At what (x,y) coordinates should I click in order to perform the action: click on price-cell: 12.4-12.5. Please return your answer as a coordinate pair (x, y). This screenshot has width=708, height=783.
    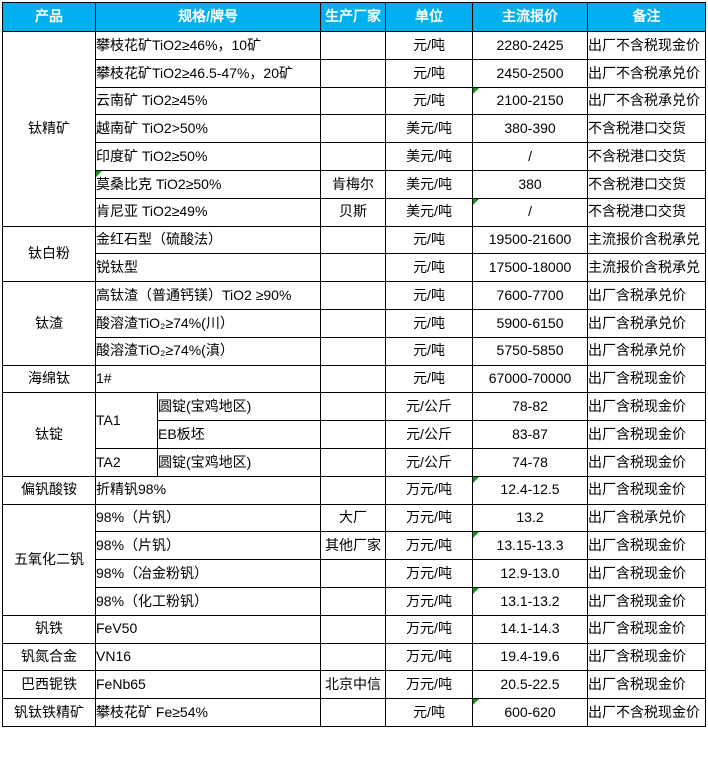
    Looking at the image, I should click on (530, 490).